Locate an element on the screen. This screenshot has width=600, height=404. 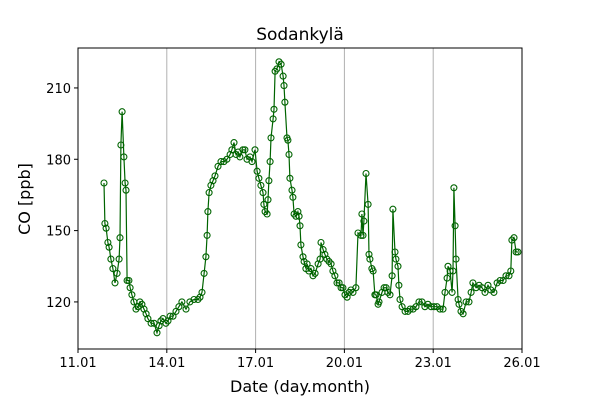
x-tick-label: 14.01 is located at coordinates (166, 363).